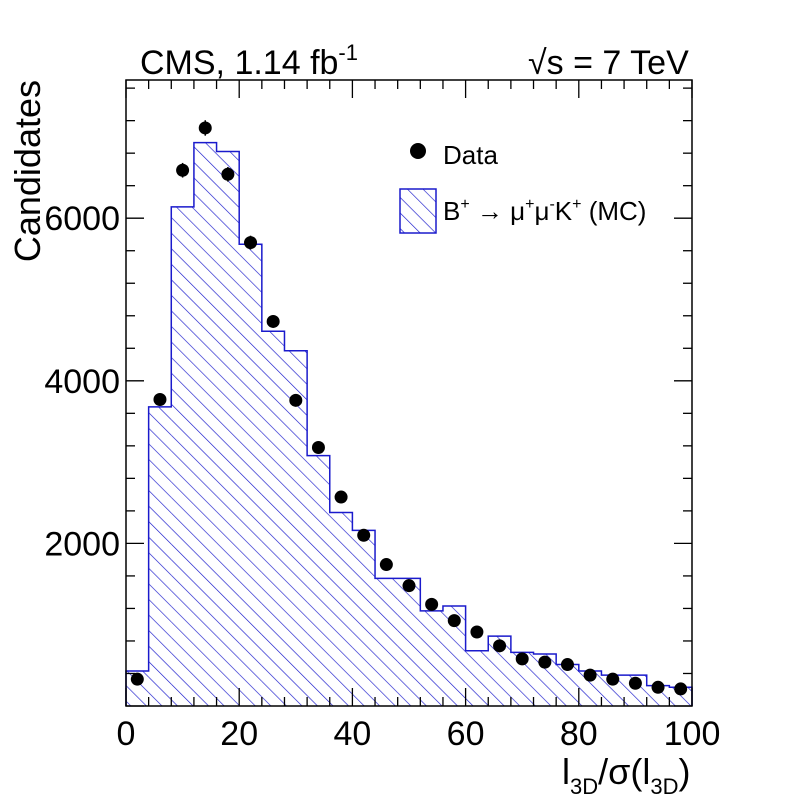 The image size is (788, 811). Describe the element at coordinates (466, 734) in the screenshot. I see `x-tick-label-60: 60` at that location.